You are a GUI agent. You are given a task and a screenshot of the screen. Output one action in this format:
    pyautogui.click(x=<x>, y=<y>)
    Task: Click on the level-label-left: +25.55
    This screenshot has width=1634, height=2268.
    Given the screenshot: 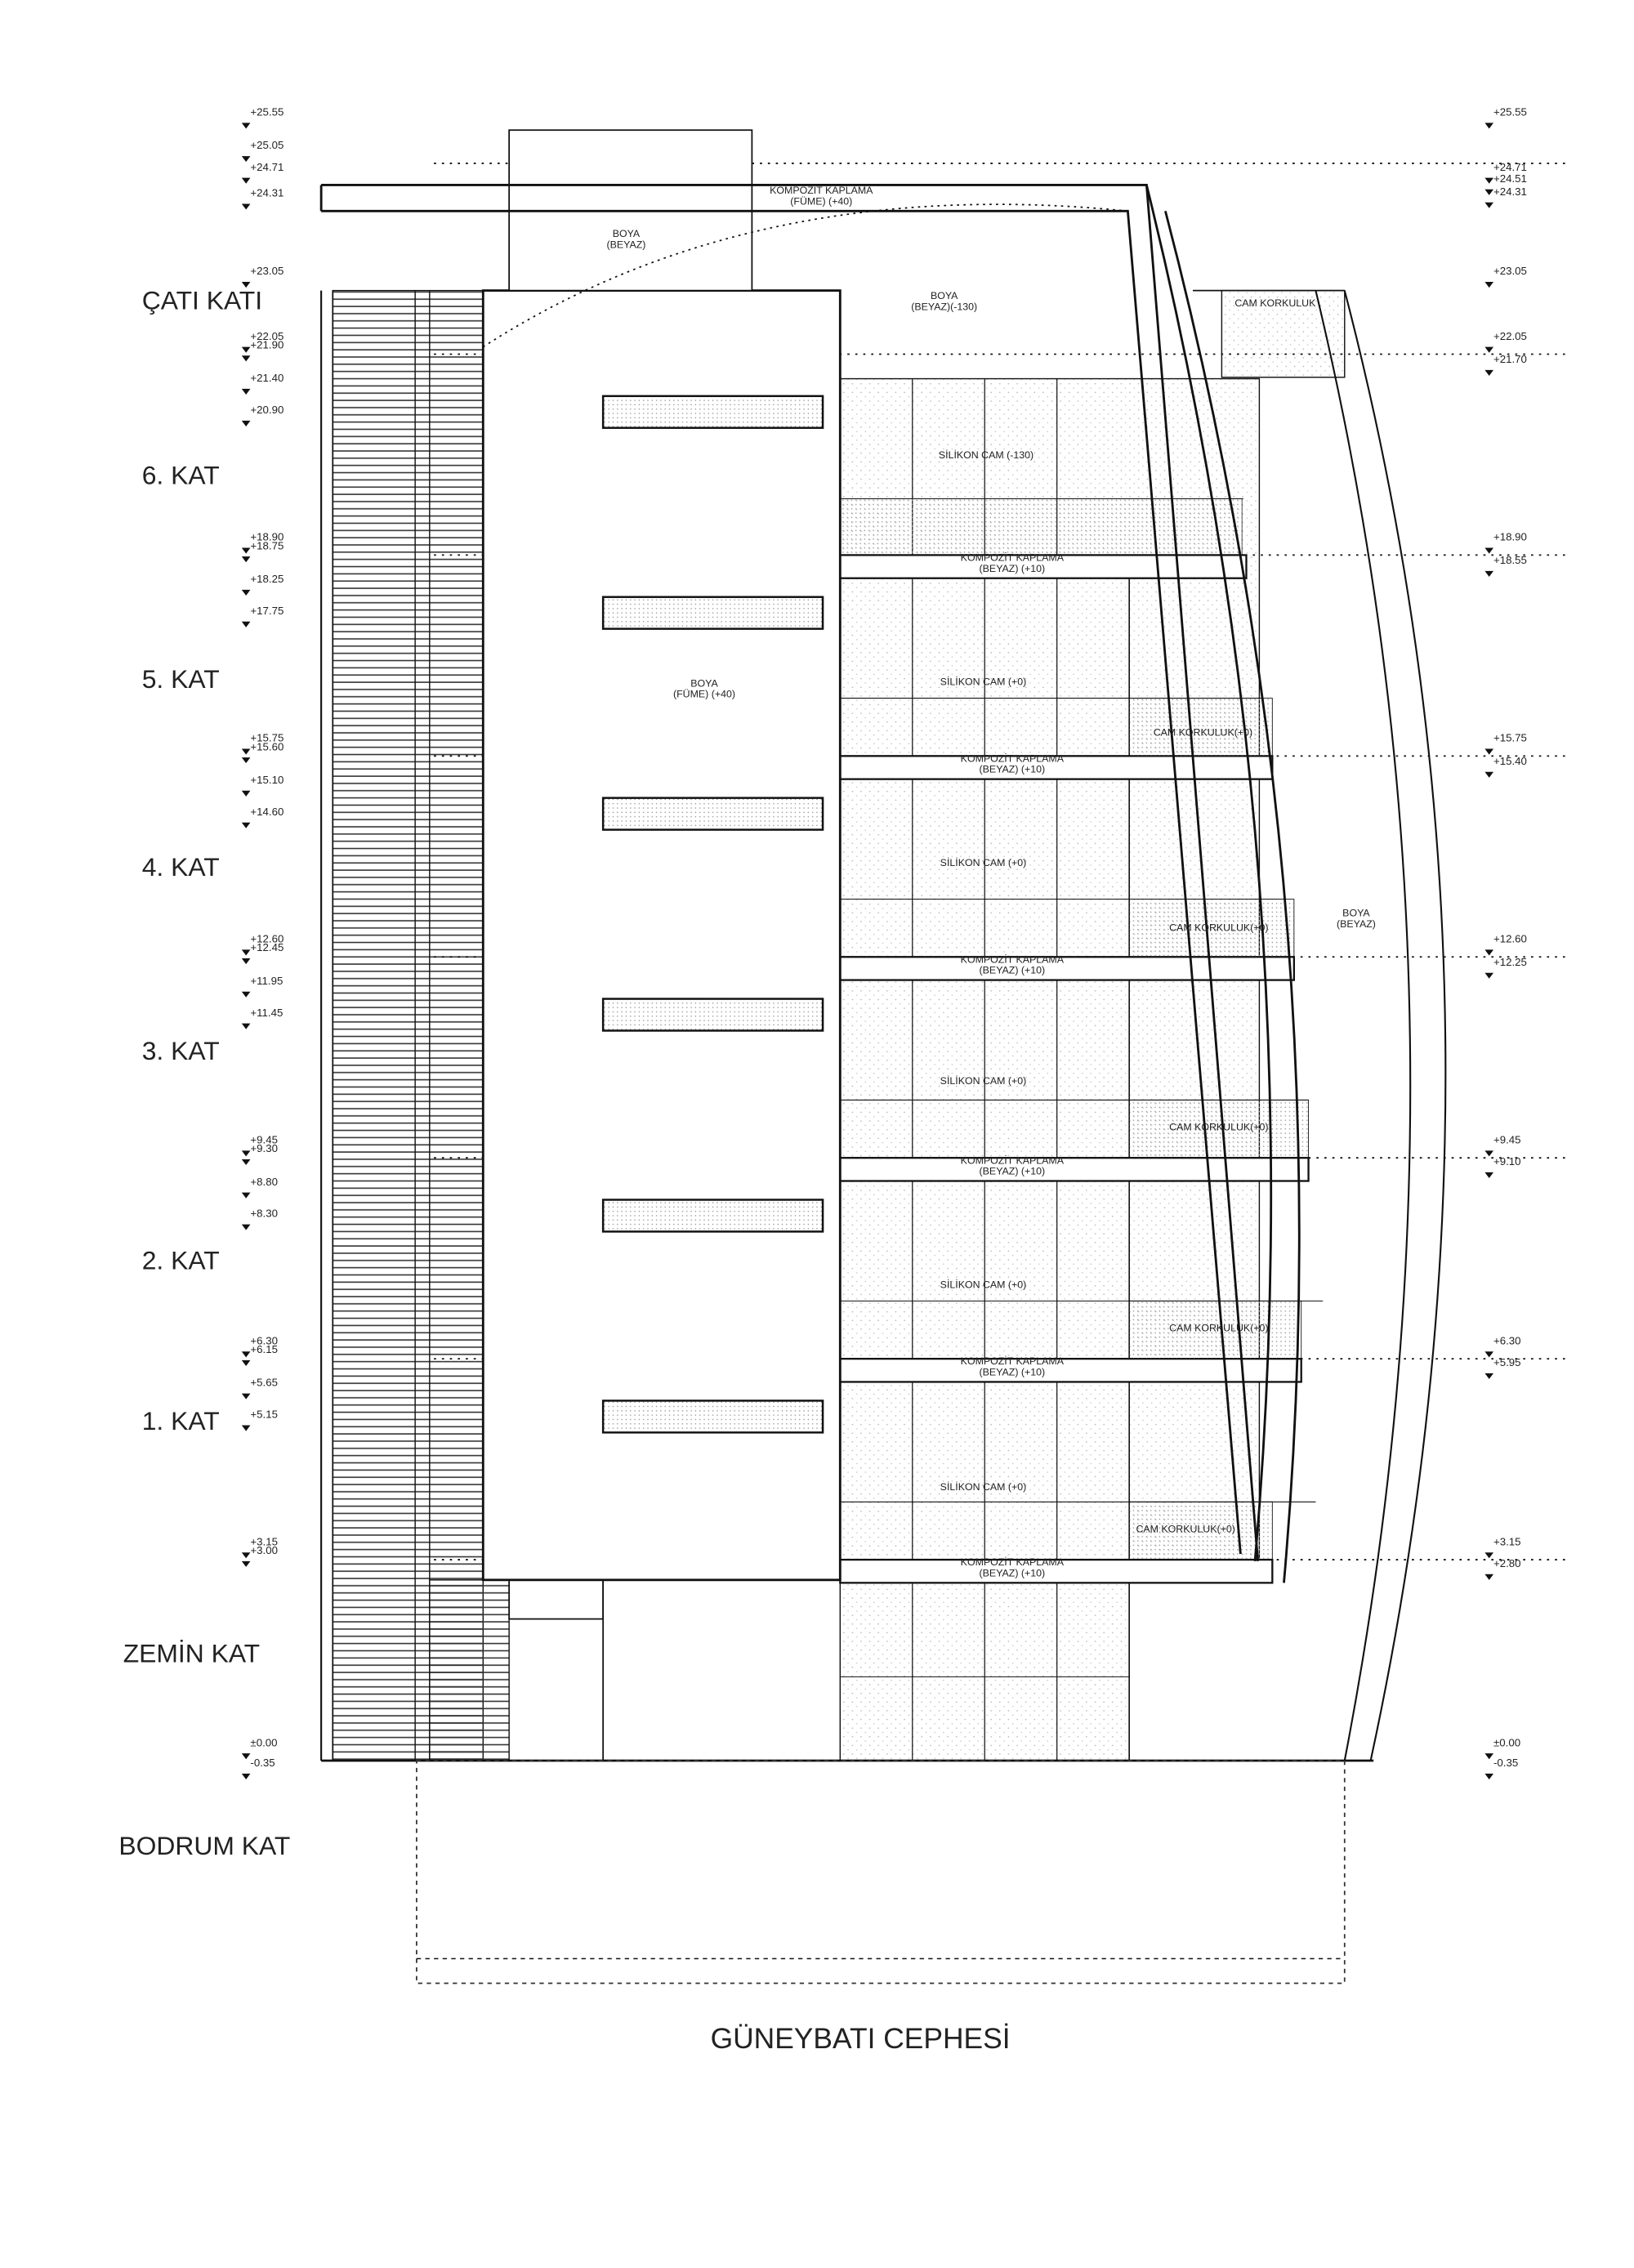 What is the action you would take?
    pyautogui.click(x=266, y=112)
    